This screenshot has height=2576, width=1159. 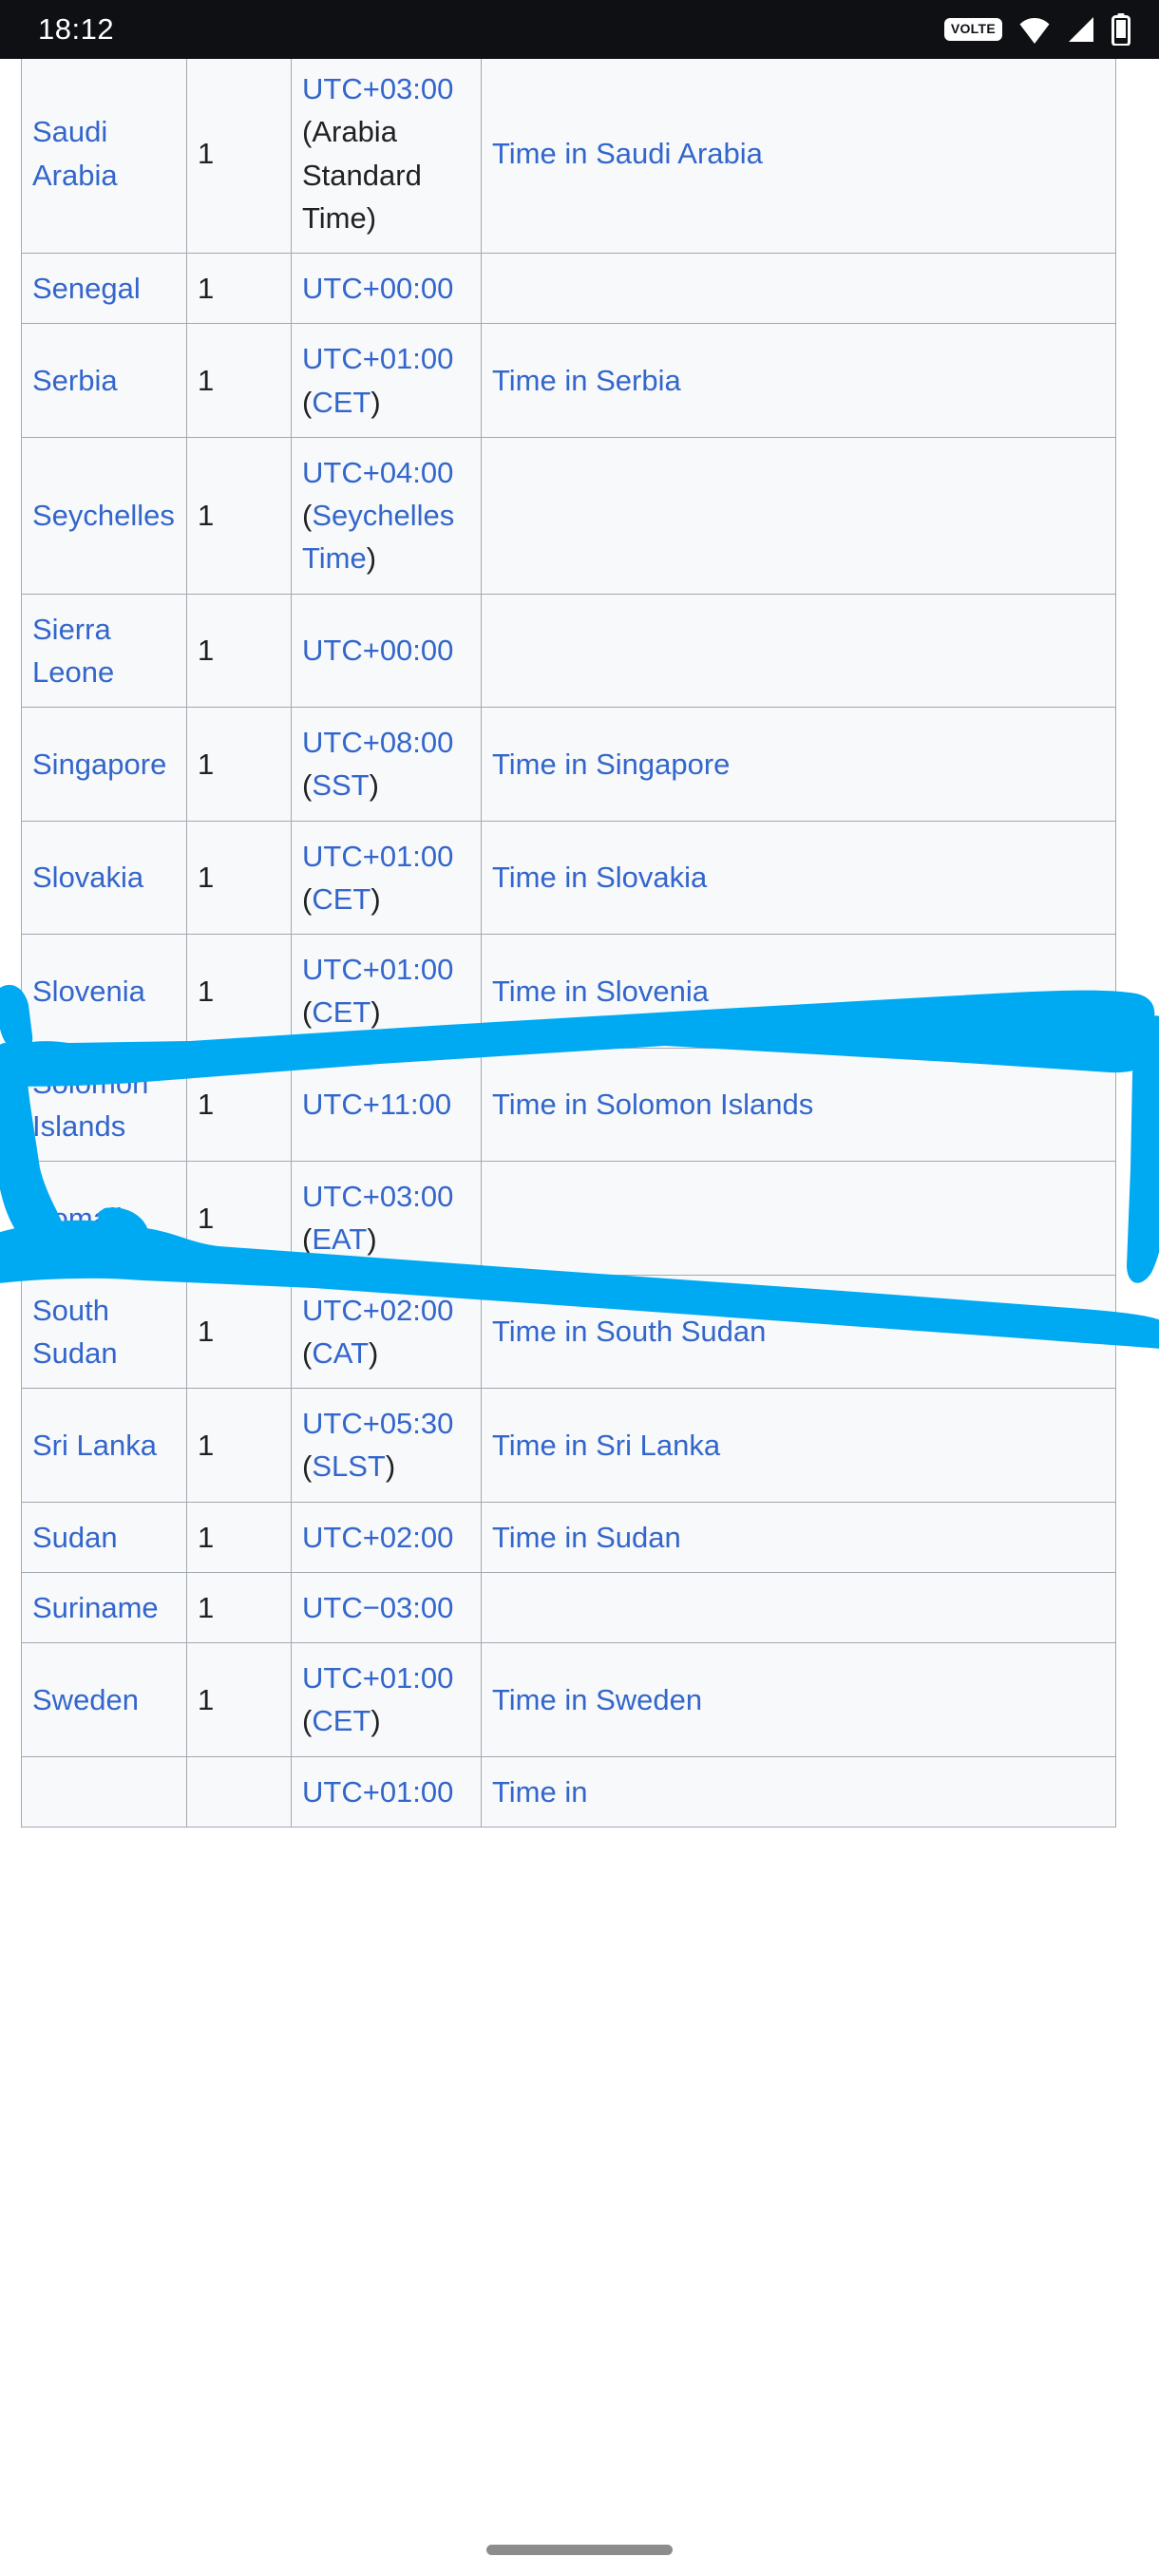 What do you see at coordinates (597, 1699) in the screenshot?
I see `time-in-country-link: Time in Sweden` at bounding box center [597, 1699].